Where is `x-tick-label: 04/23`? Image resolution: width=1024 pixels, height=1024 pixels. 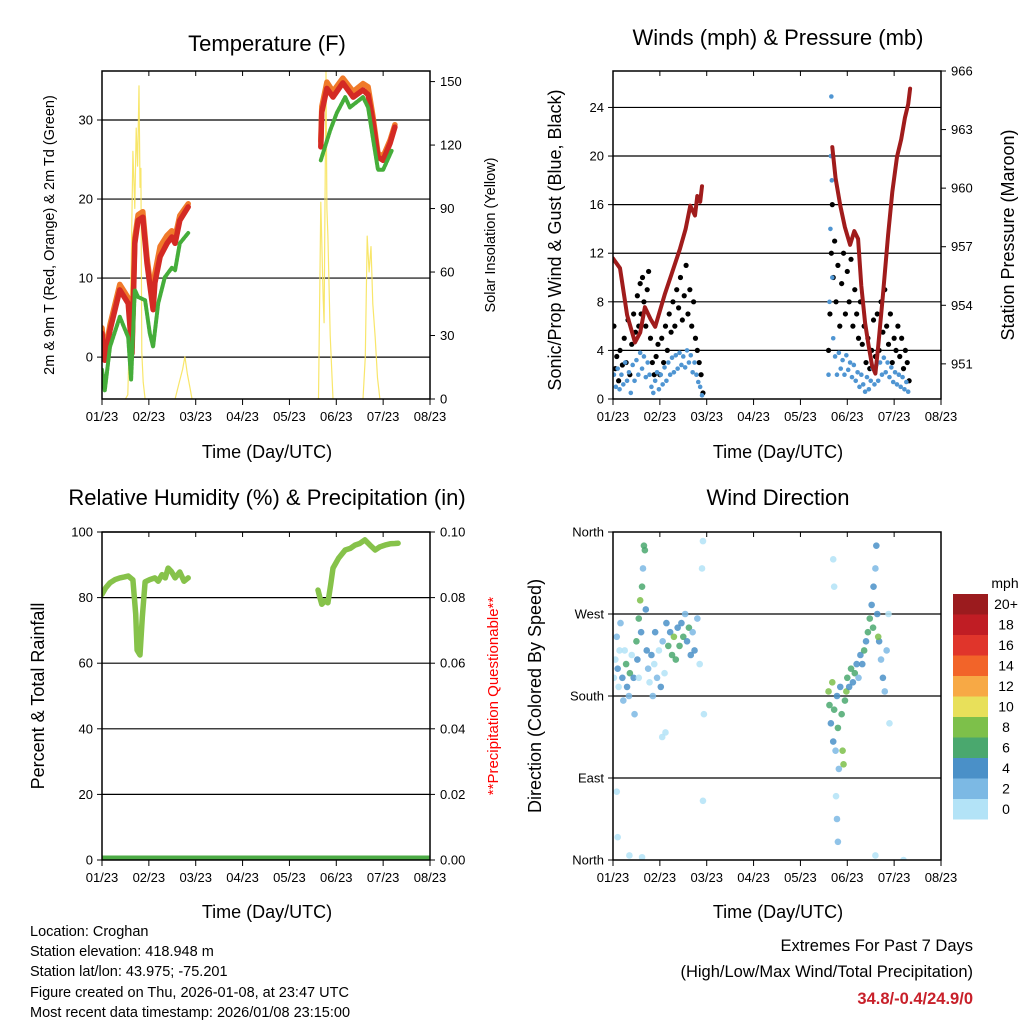 x-tick-label: 04/23 is located at coordinates (753, 416).